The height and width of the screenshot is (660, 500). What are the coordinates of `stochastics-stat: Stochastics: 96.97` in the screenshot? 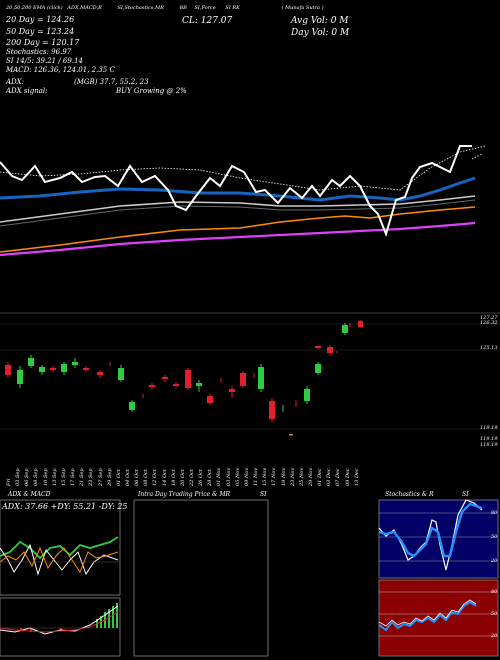 It's located at (39, 52).